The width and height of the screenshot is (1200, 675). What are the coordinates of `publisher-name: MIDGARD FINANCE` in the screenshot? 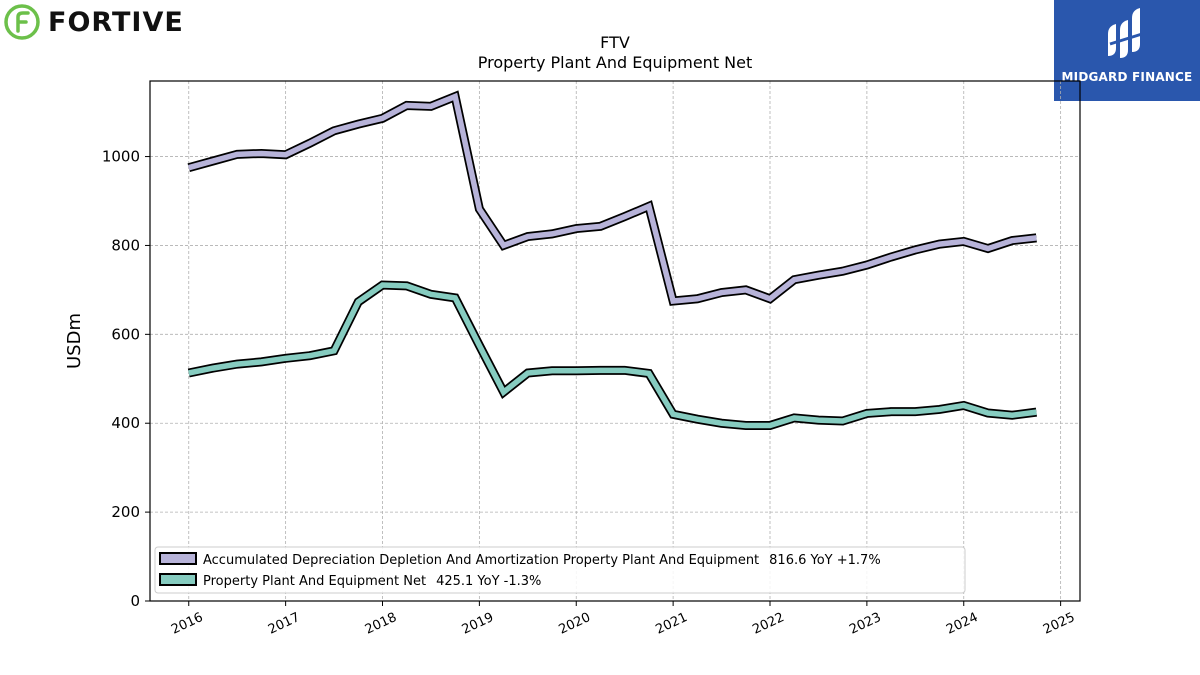 It's located at (1127, 77).